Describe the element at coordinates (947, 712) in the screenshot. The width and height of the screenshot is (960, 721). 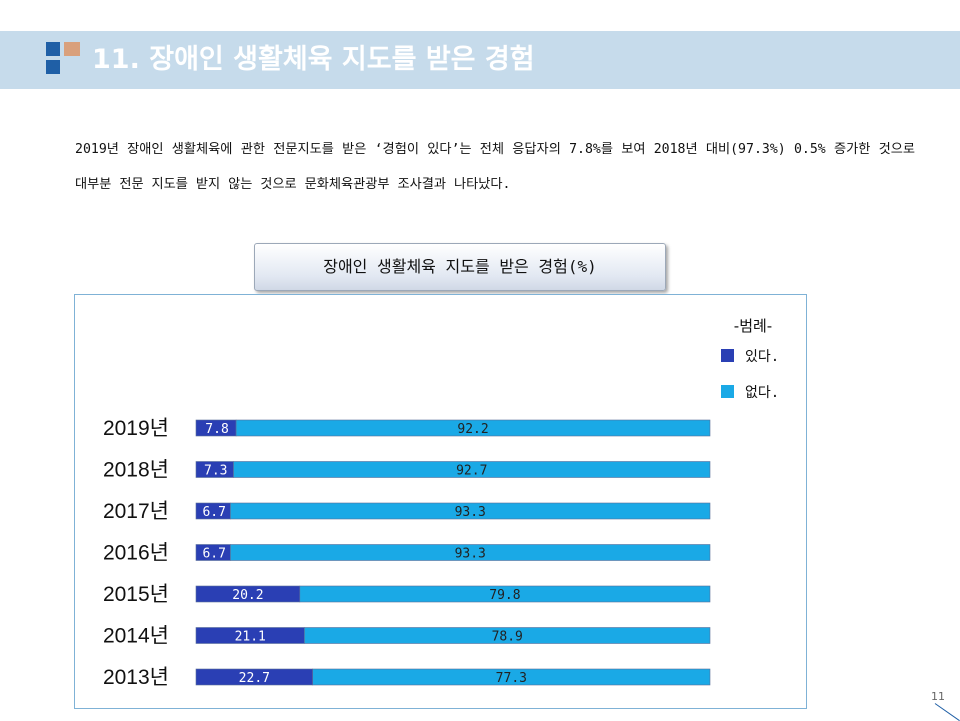
I see `corner-decoration` at that location.